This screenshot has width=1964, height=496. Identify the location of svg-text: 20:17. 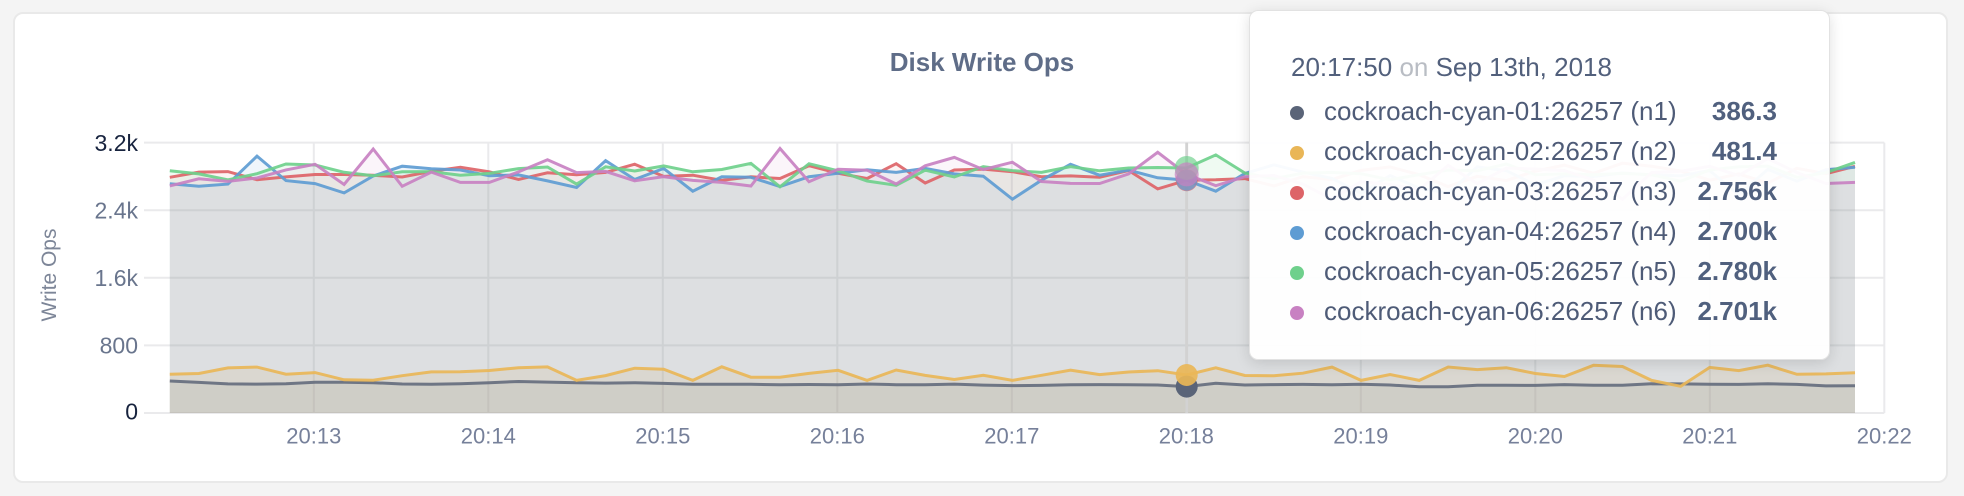
(1011, 436).